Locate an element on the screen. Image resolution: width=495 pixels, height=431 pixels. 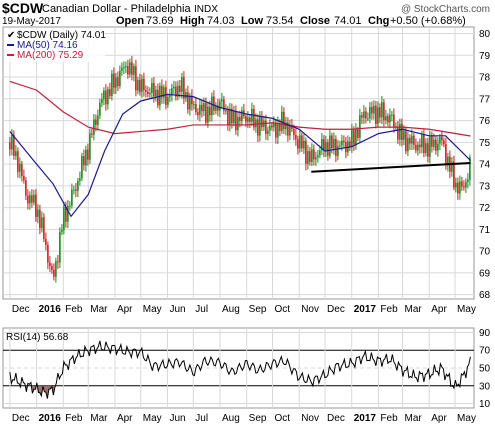
high-value: 74.03 is located at coordinates (221, 21).